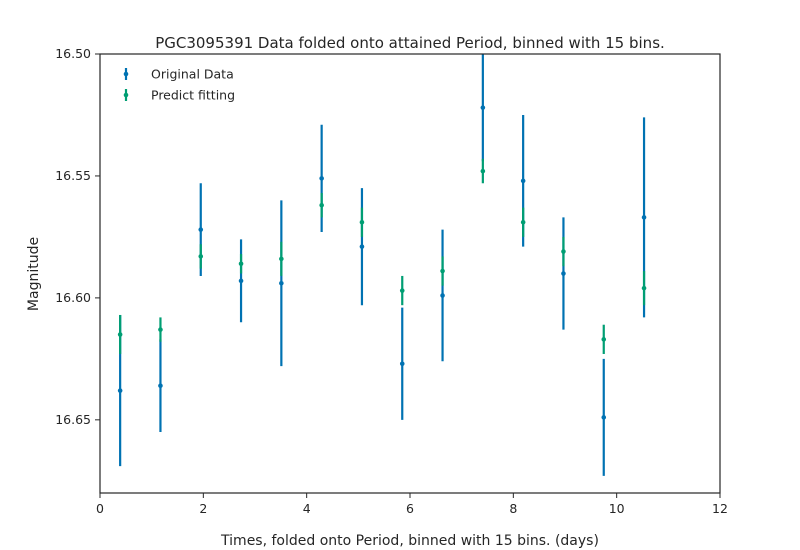 This screenshot has height=550, width=800. What do you see at coordinates (513, 508) in the screenshot?
I see `x-tick-label: 8` at bounding box center [513, 508].